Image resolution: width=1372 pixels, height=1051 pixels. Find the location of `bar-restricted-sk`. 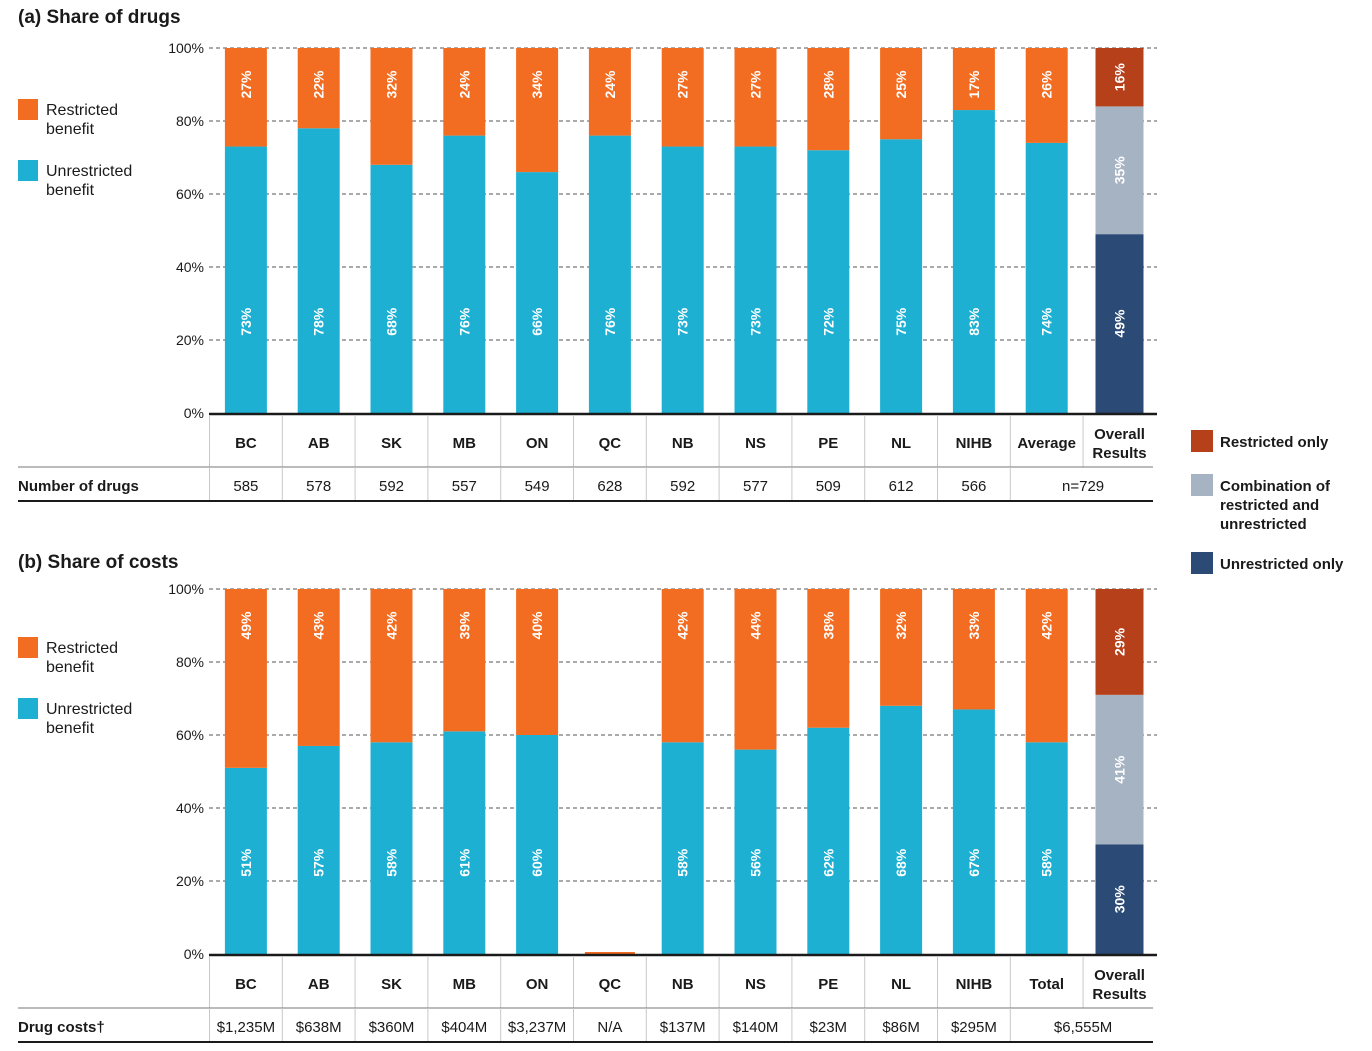

bar-restricted-sk is located at coordinates (391, 666).